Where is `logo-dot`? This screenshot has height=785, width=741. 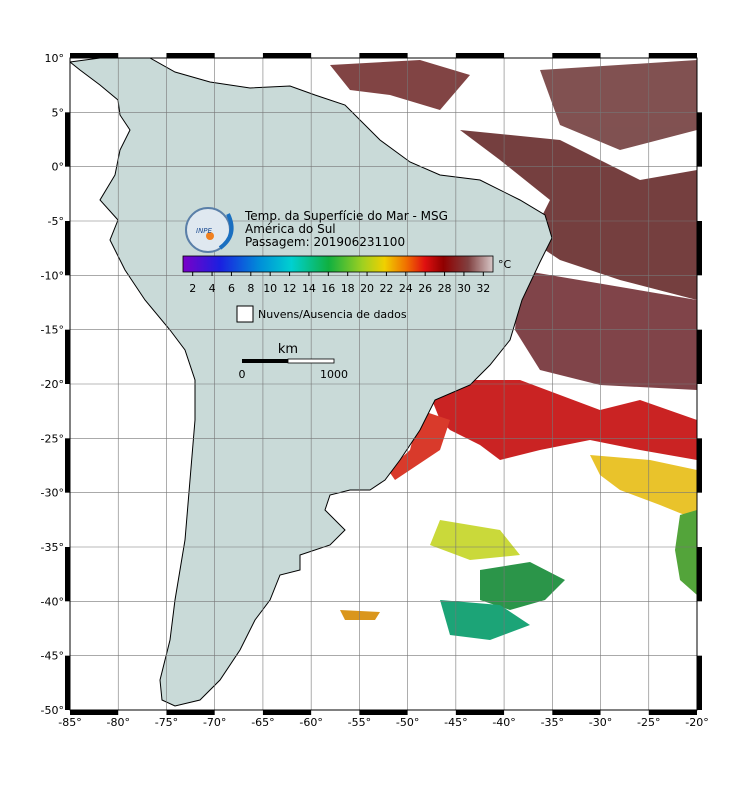 logo-dot is located at coordinates (210, 236).